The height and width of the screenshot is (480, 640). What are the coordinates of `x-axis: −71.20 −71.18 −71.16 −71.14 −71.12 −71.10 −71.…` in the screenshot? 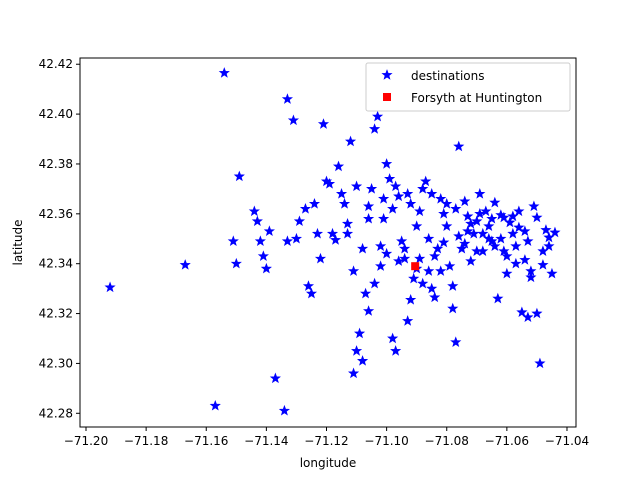 It's located at (326, 437).